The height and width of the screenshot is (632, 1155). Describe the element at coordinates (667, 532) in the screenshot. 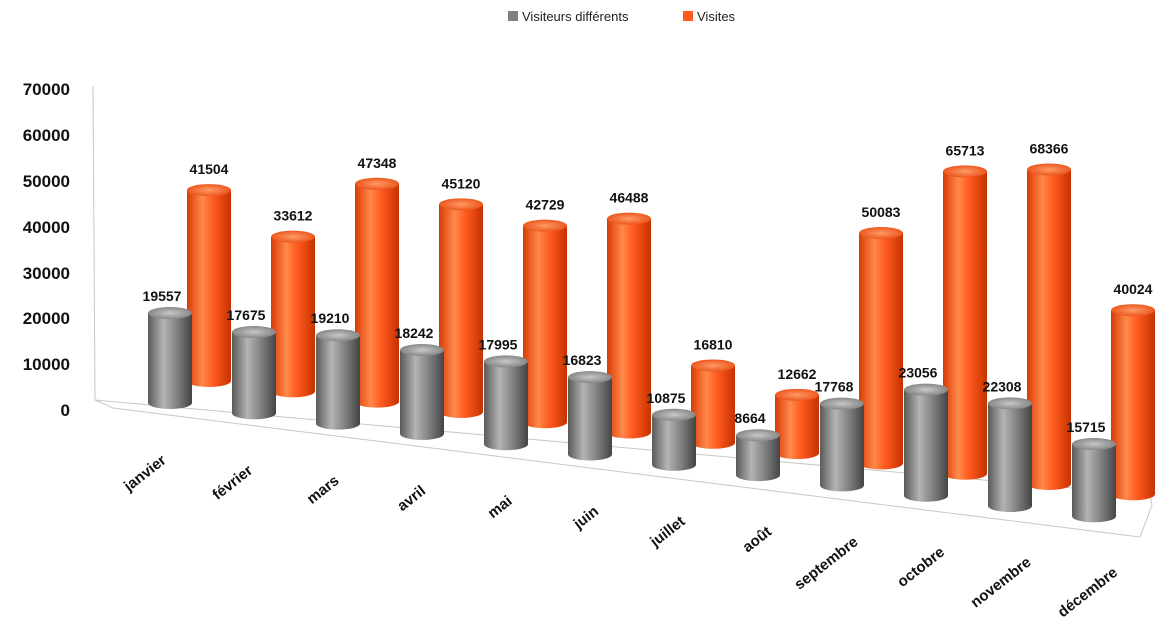

I see `x-tick-label: juillet` at that location.